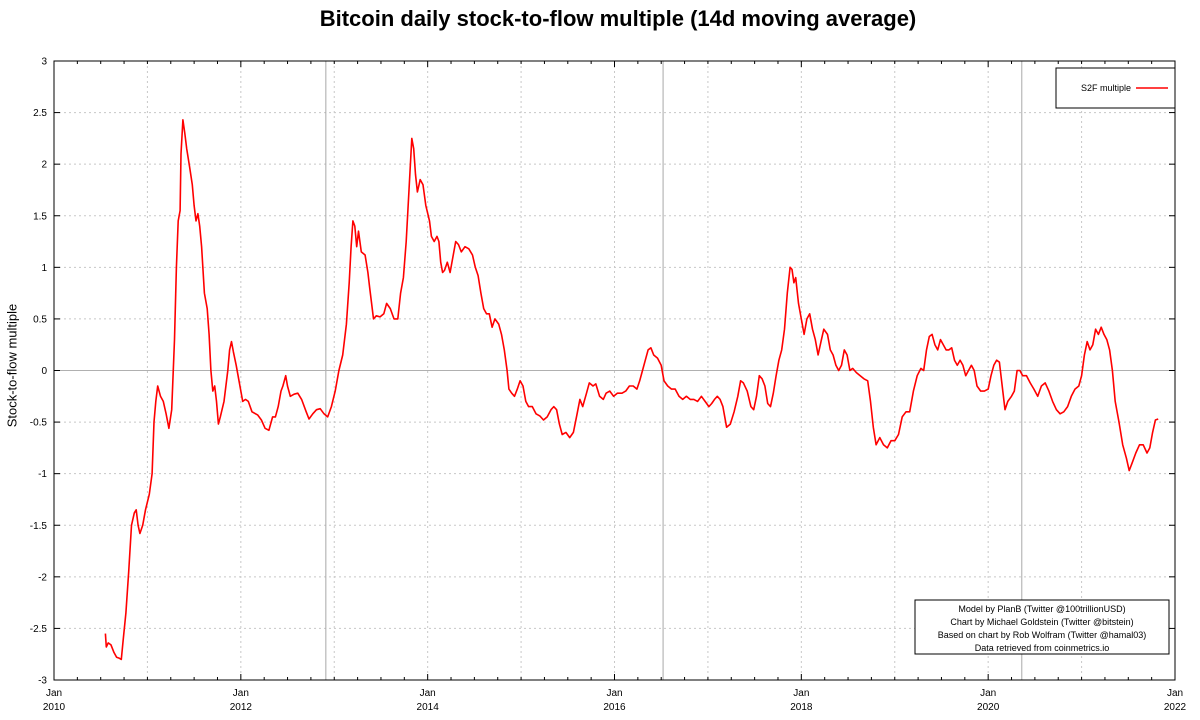 This screenshot has height=720, width=1200. Describe the element at coordinates (988, 707) in the screenshot. I see `x-tick-year-label: 2020` at that location.